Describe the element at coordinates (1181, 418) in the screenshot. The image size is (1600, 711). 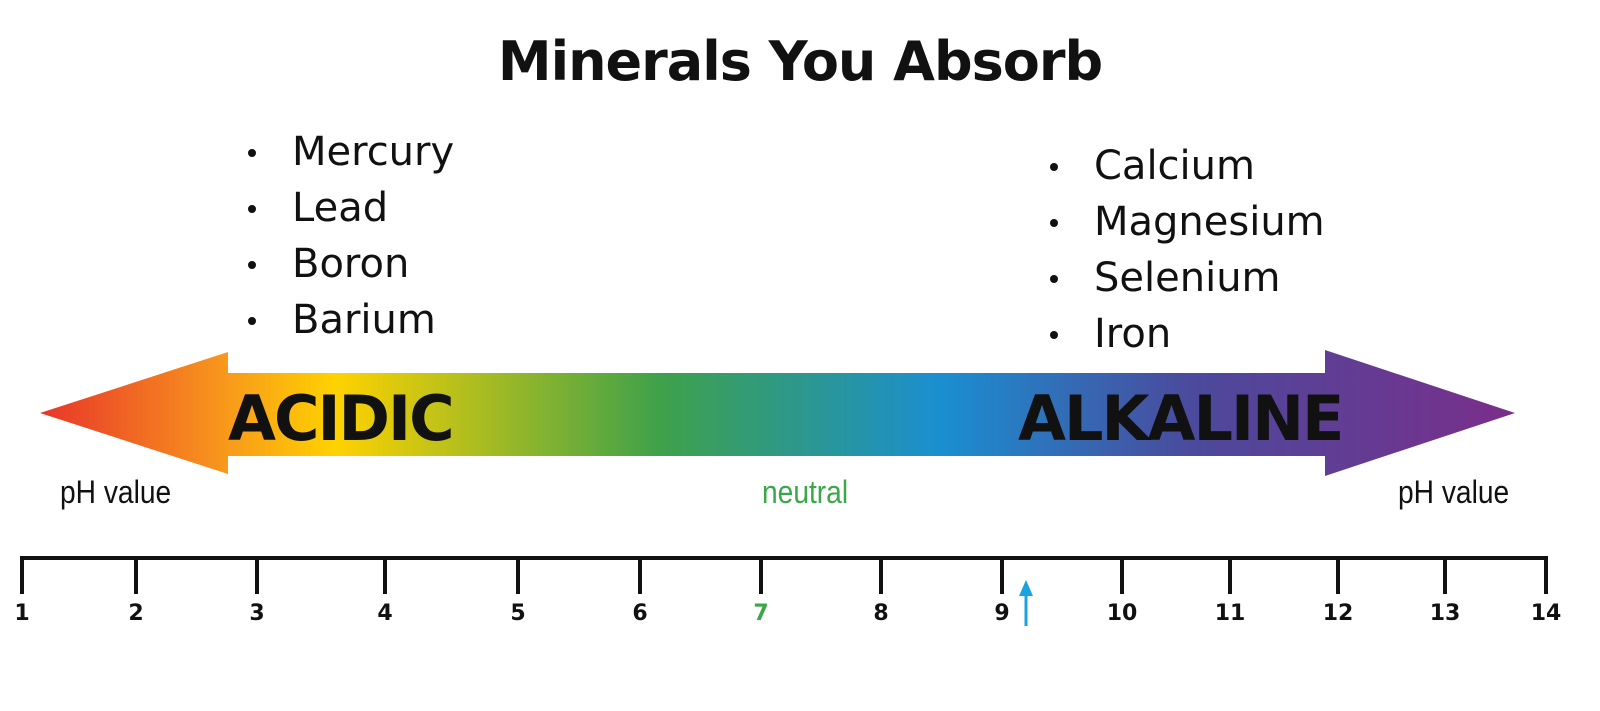
I see `alkaline-label: ALKALINE` at that location.